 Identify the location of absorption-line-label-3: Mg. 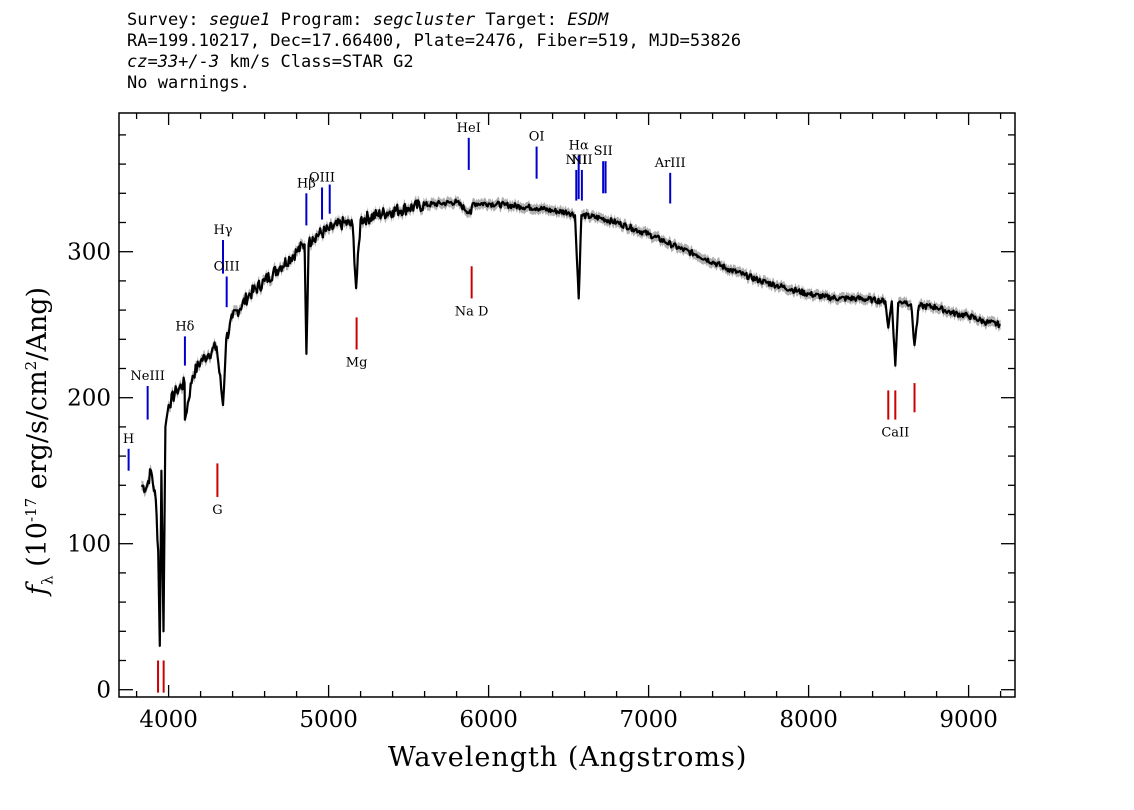
(357, 363).